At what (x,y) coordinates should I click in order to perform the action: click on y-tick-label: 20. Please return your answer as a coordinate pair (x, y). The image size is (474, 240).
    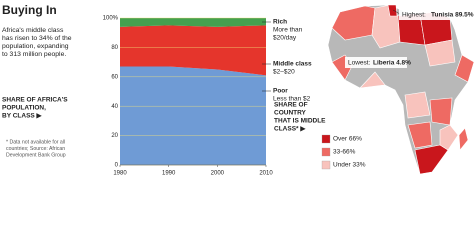
    Looking at the image, I should click on (114, 136).